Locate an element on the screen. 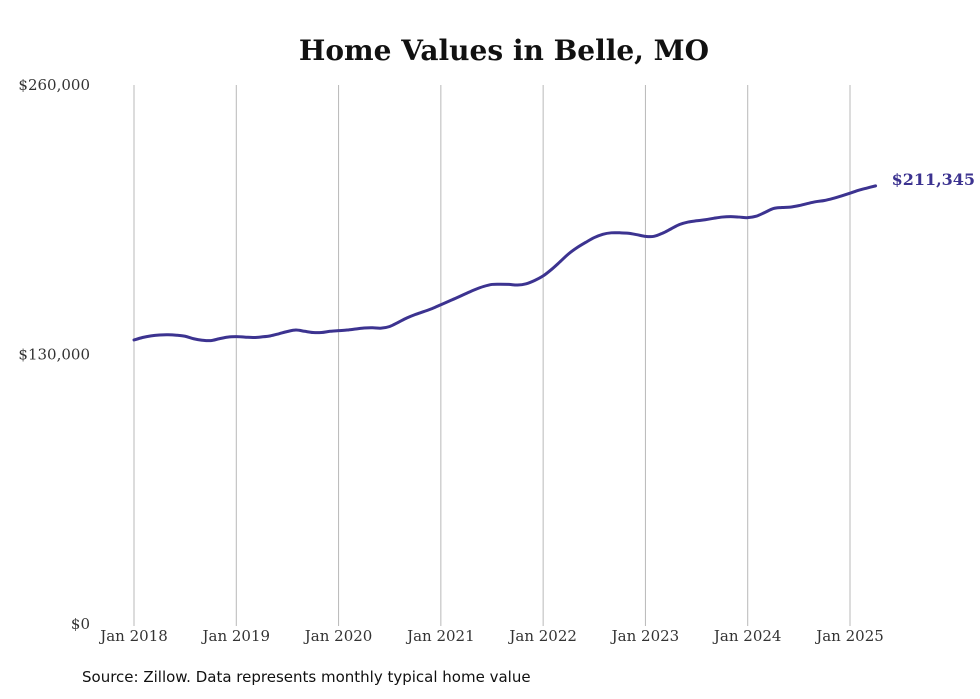  x-tick-label: Jan 2023 is located at coordinates (645, 636).